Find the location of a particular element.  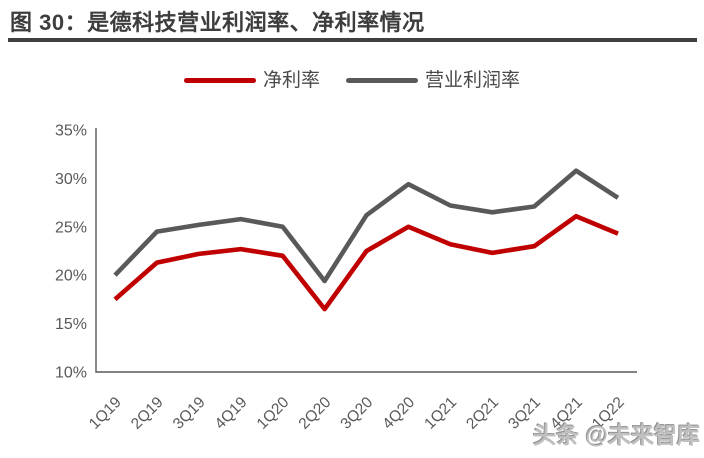

y-axis-label: 35% is located at coordinates (71, 131).